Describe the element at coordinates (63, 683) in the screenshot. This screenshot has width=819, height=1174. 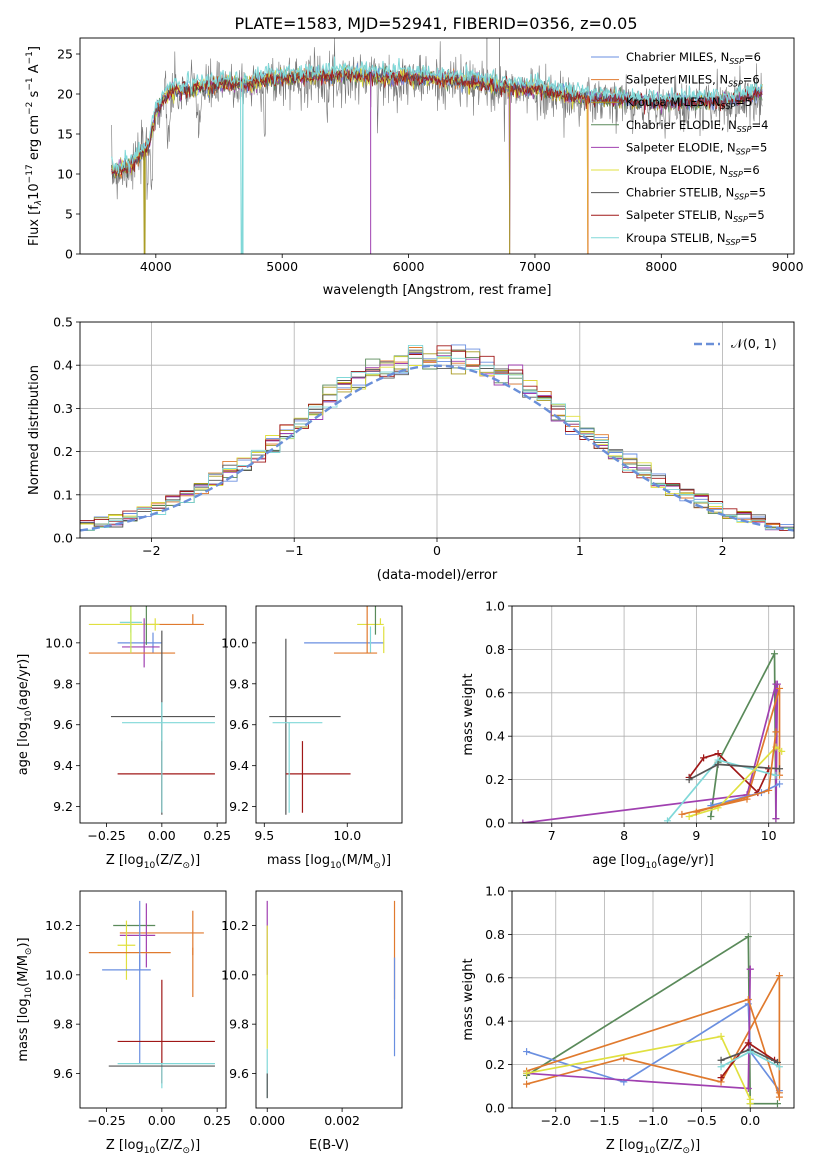
I see `y-tick-label: 9.8` at that location.